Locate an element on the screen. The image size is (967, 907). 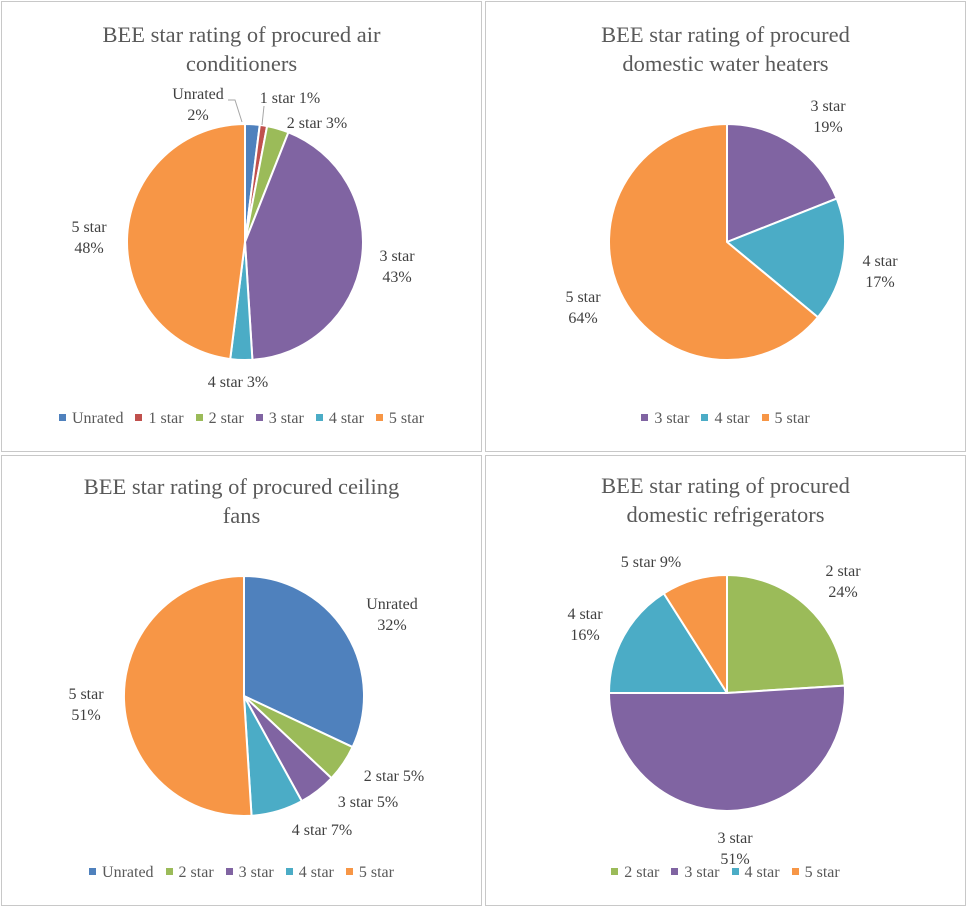
chart-legend: Unrated 1 star 2 star 3 star 4 star 5 star is located at coordinates (241, 419).